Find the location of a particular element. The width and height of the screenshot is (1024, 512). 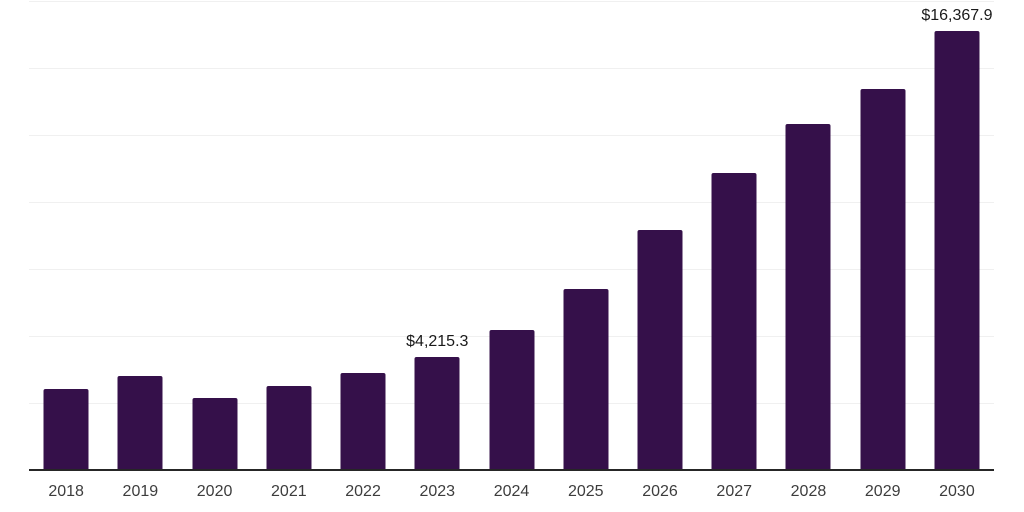

bar-2030 is located at coordinates (957, 250).